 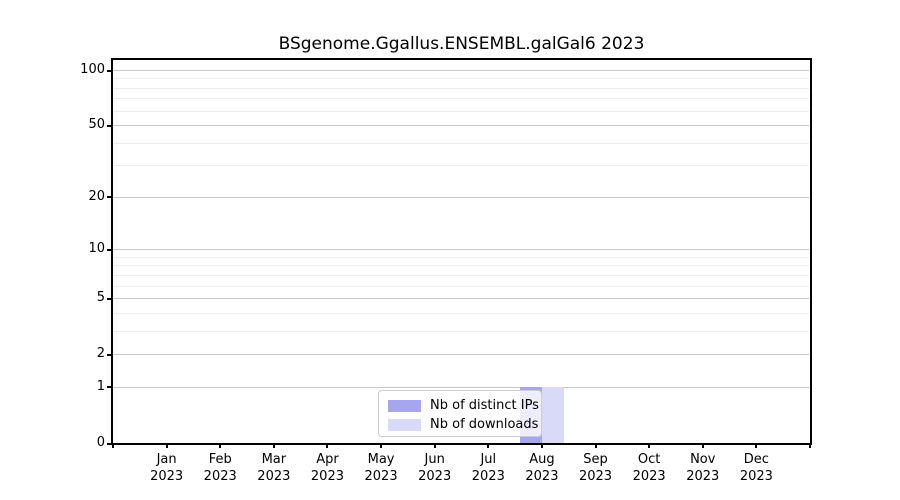 What do you see at coordinates (220, 468) in the screenshot?
I see `x-tick-label: Feb 2023` at bounding box center [220, 468].